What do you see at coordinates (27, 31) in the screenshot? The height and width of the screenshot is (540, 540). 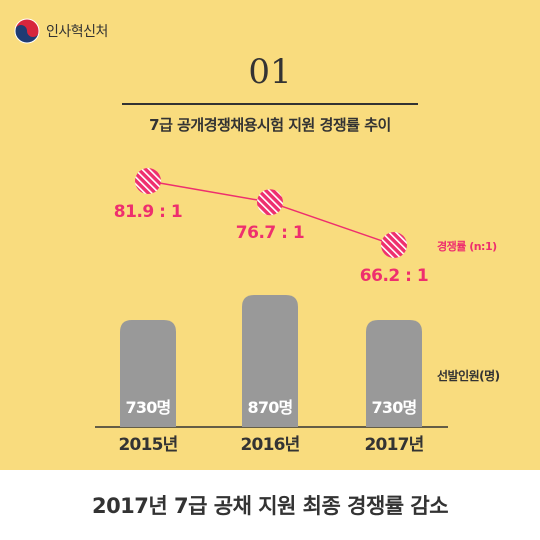 I see `taegeuk-logo-icon` at bounding box center [27, 31].